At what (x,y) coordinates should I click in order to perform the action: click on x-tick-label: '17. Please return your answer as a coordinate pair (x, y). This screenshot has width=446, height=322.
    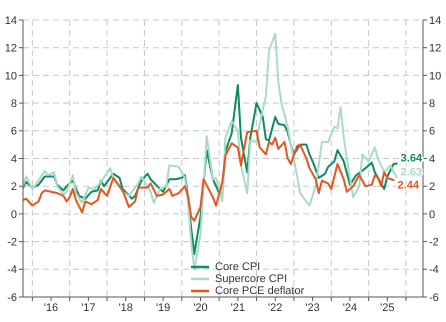
    Looking at the image, I should click on (88, 308).